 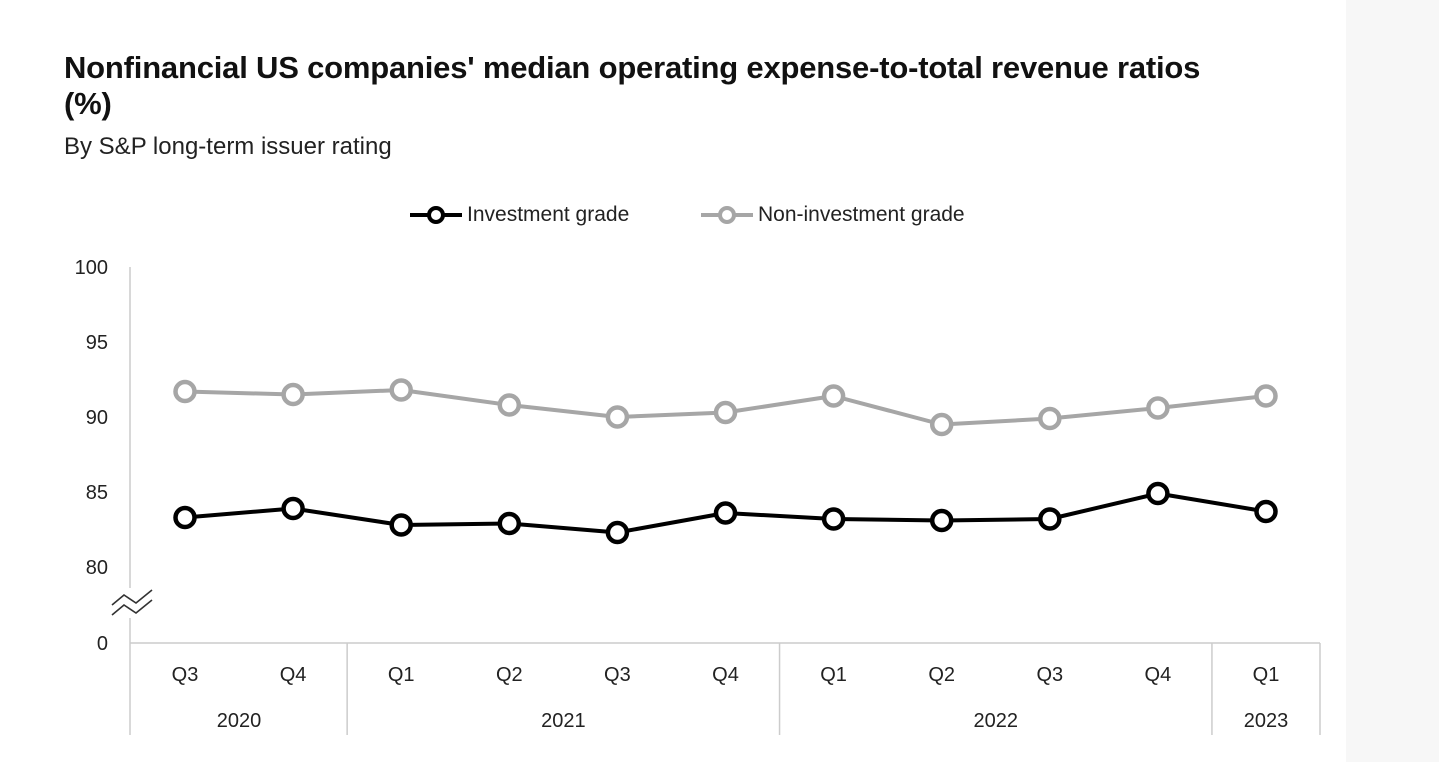 I want to click on year-label: 2021, so click(x=563, y=721).